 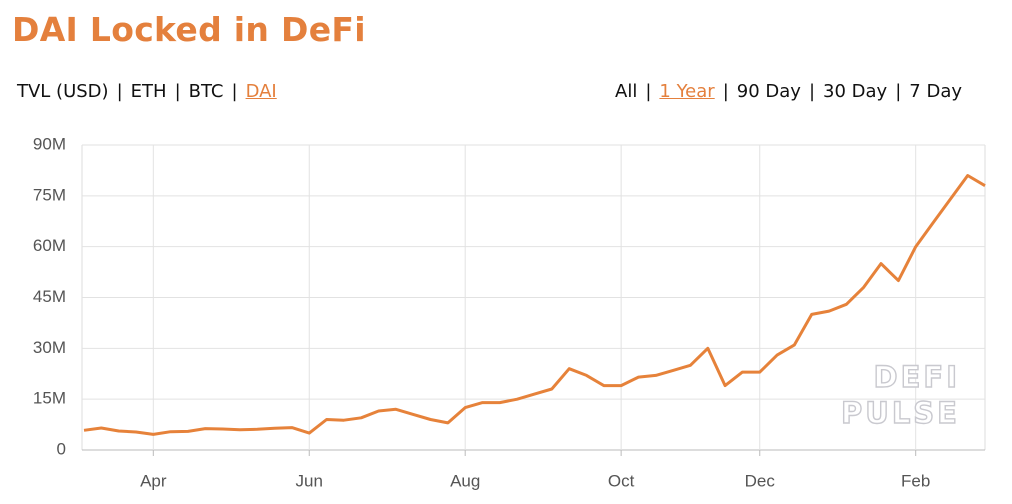 What do you see at coordinates (189, 29) in the screenshot?
I see `chart-title: DAI Locked in DeFi` at bounding box center [189, 29].